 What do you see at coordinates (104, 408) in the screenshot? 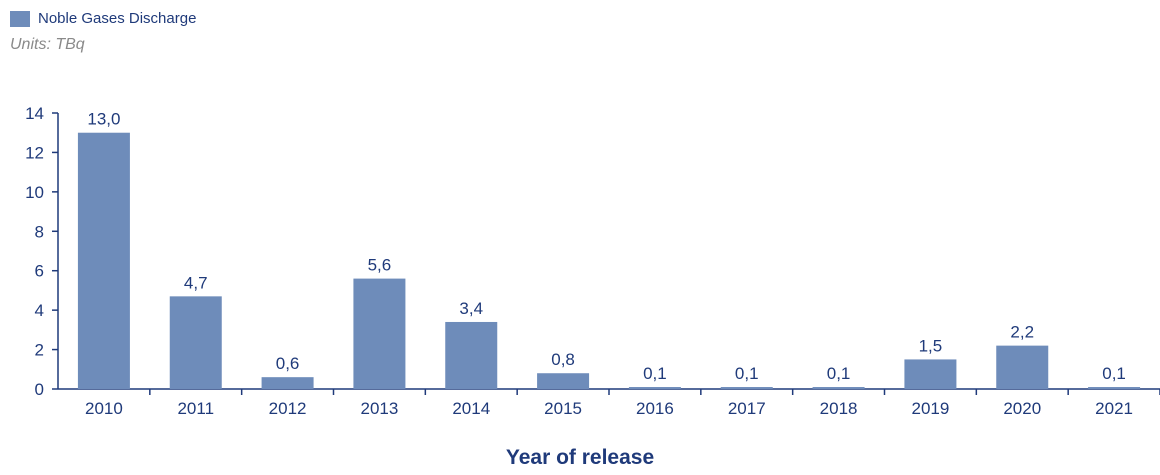
I see `x-tick-label: 2010` at bounding box center [104, 408].